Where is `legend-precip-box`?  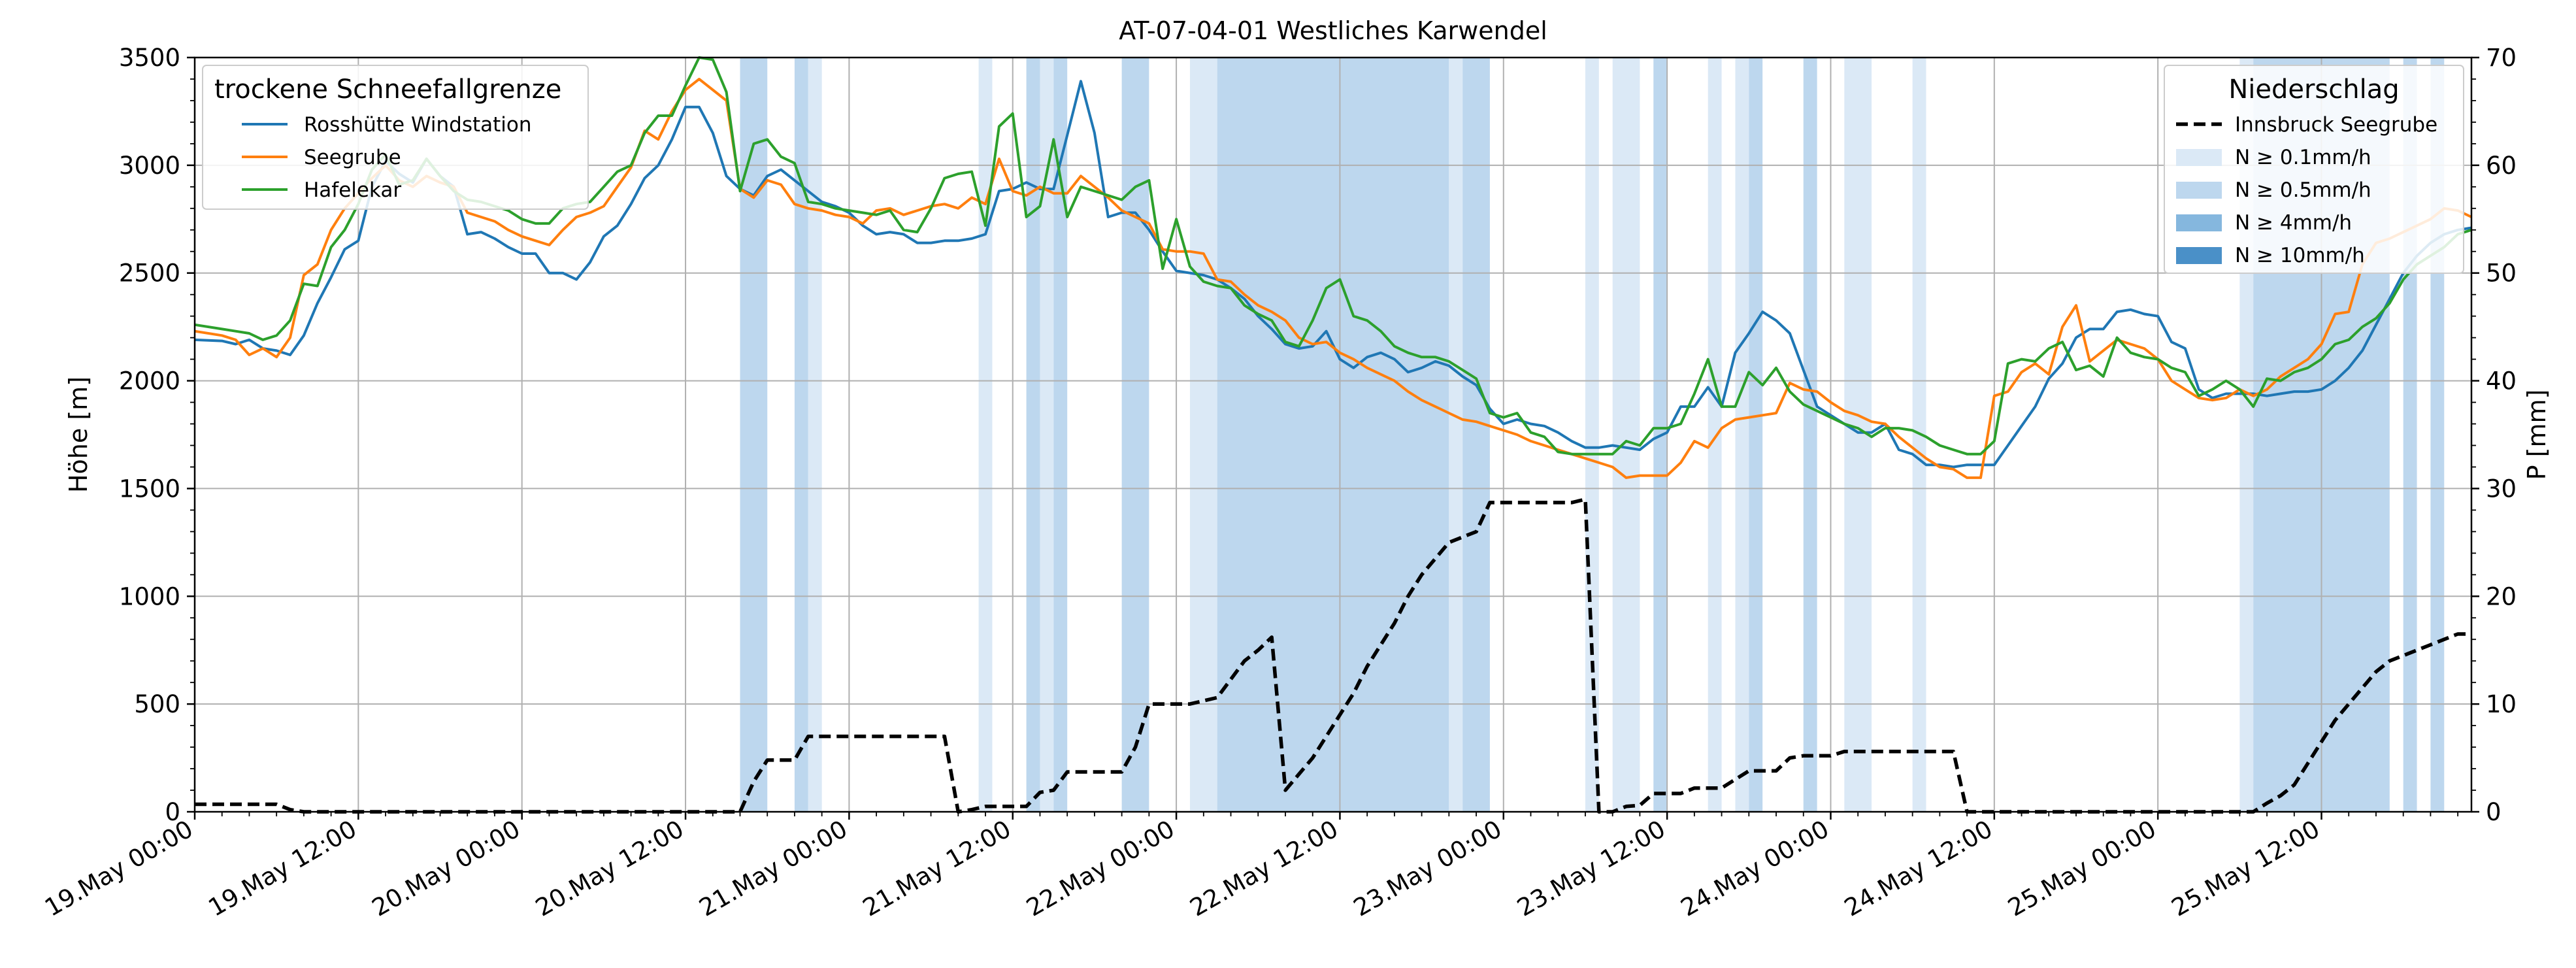 legend-precip-box is located at coordinates (2314, 169).